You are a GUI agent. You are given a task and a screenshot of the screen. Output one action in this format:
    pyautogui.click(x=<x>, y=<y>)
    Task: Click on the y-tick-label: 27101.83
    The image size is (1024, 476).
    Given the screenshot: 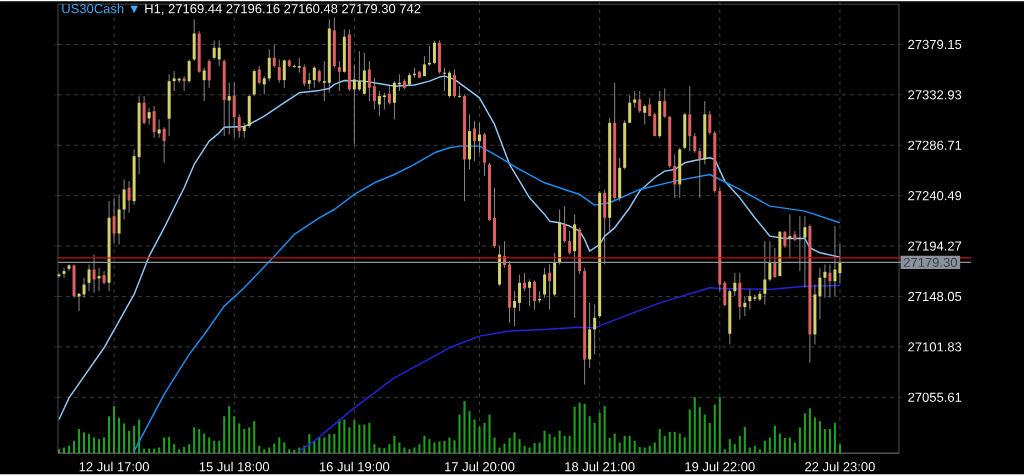 What is the action you would take?
    pyautogui.click(x=935, y=347)
    